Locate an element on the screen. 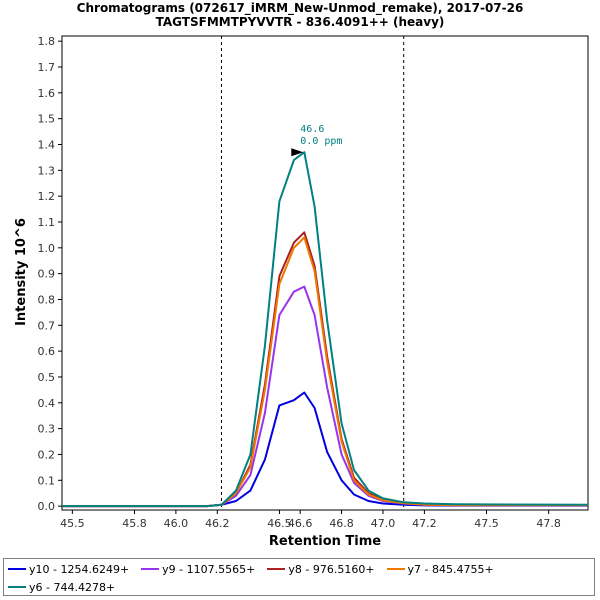  y-tick-label: 0.9 is located at coordinates (47, 274).